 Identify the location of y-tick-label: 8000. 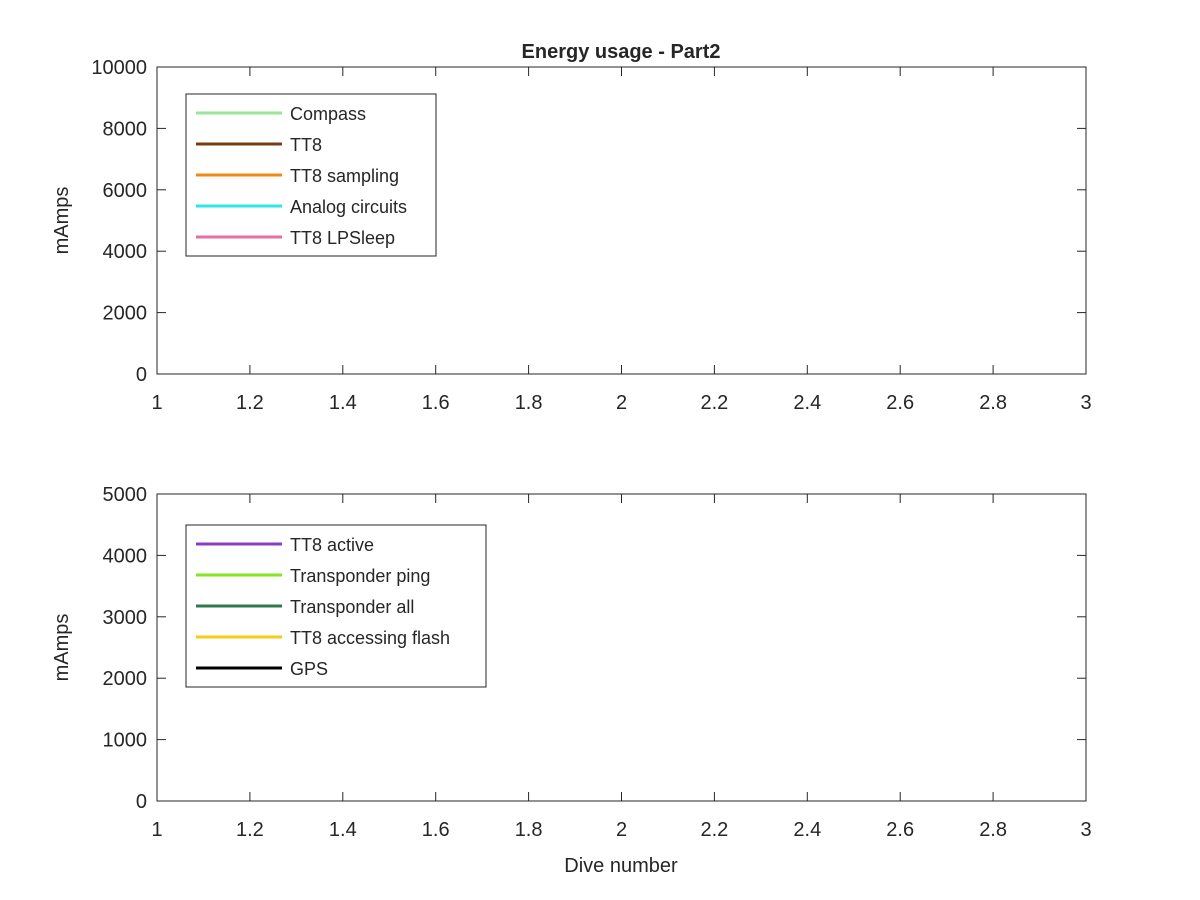
(125, 129).